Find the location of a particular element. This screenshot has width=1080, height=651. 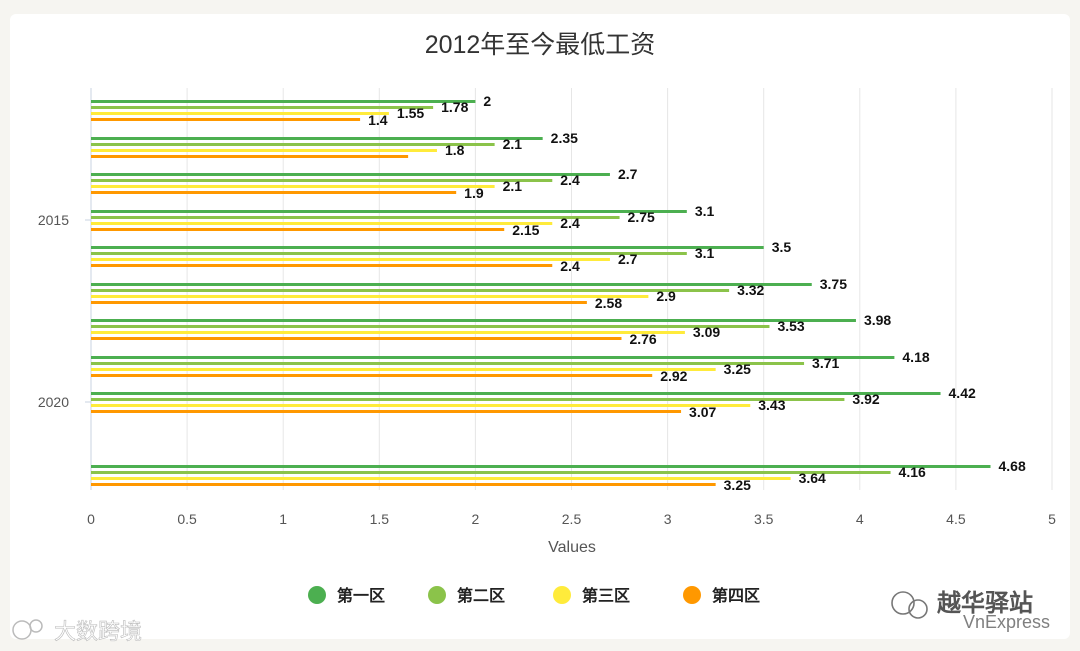

data-label: 3.64 is located at coordinates (812, 478).